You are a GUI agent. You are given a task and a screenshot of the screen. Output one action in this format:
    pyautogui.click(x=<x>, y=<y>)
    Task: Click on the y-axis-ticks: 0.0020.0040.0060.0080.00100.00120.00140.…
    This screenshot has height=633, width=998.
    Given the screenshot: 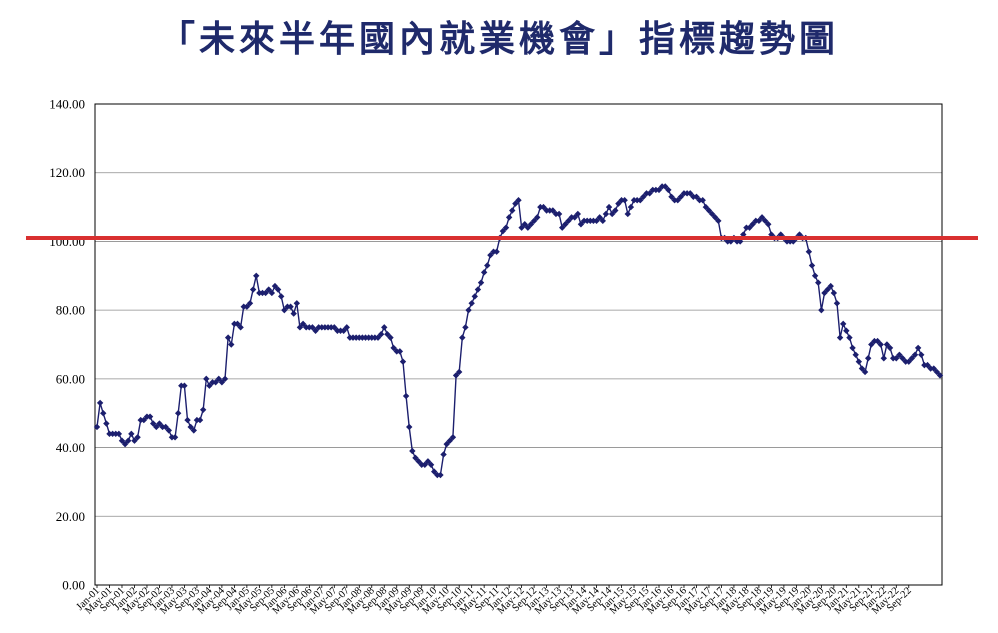 What is the action you would take?
    pyautogui.click(x=67, y=345)
    